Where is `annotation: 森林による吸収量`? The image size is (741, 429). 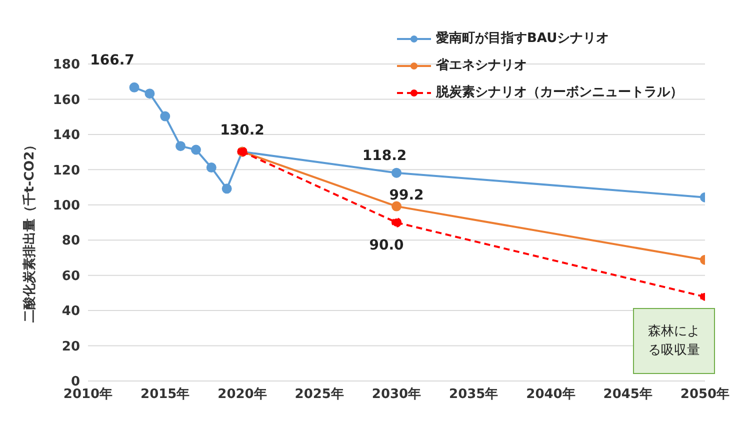
annotation: 森林による吸収量 is located at coordinates (674, 341).